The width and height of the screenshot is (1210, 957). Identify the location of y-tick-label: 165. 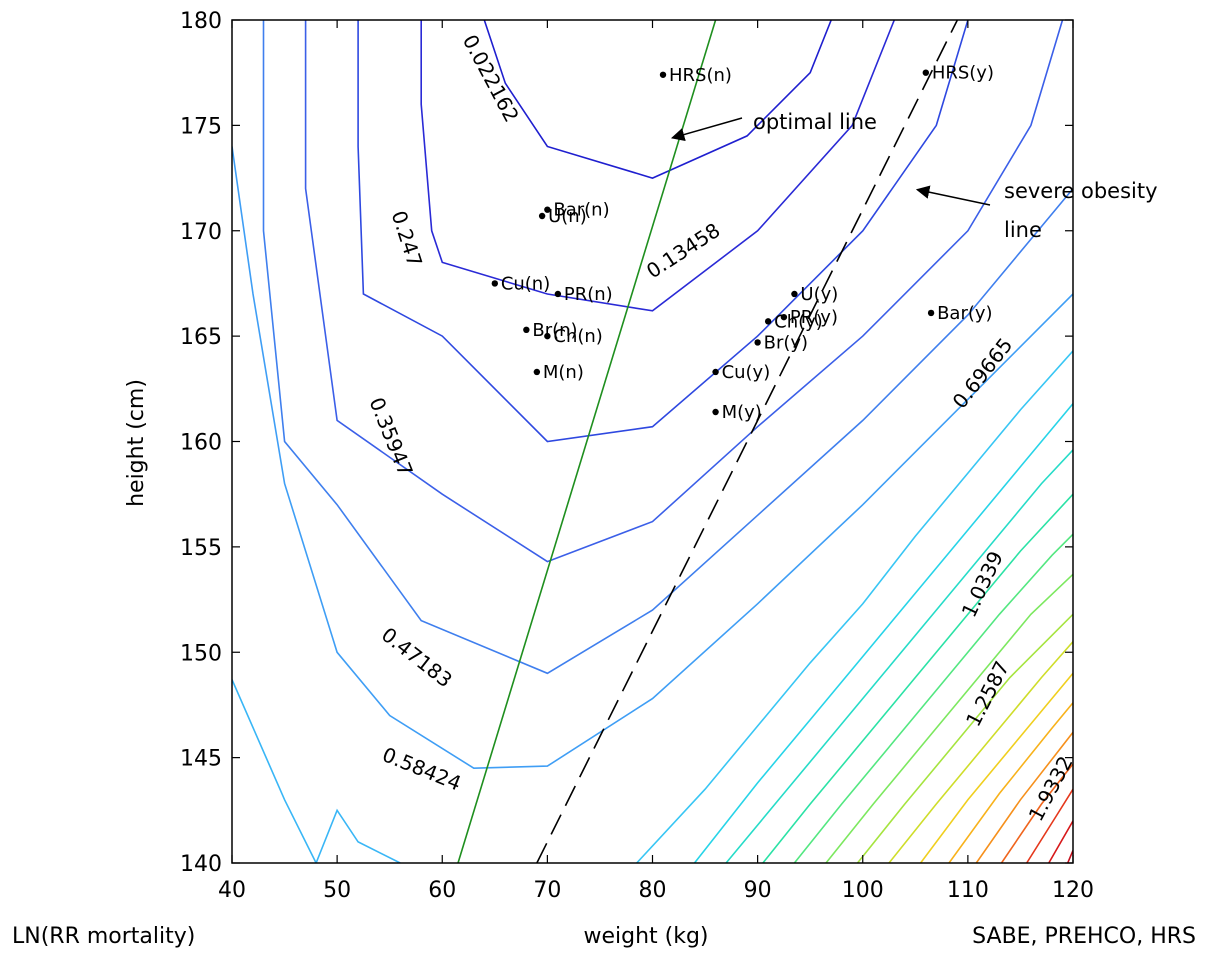
(201, 337).